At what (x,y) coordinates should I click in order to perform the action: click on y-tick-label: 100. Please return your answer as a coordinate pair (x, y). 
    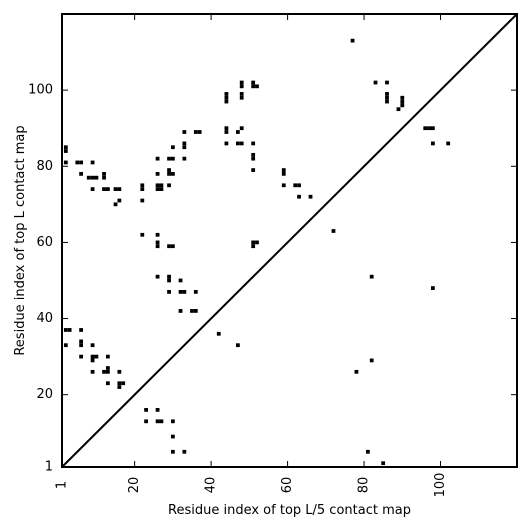
    Looking at the image, I should click on (40, 90).